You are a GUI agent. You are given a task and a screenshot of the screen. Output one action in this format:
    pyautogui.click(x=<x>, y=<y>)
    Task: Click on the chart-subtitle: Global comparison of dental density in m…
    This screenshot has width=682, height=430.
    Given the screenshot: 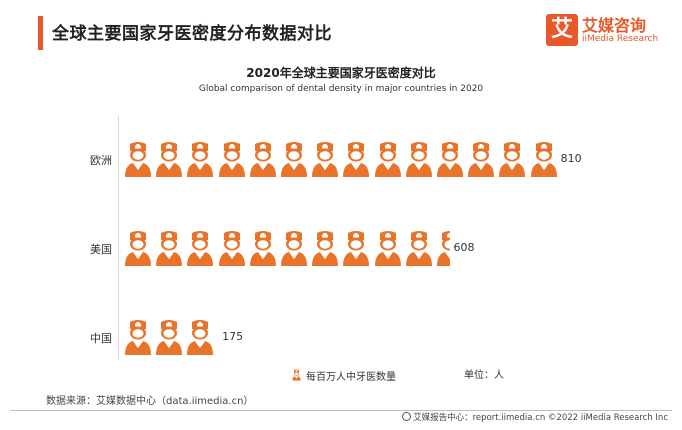 What is the action you would take?
    pyautogui.click(x=341, y=89)
    